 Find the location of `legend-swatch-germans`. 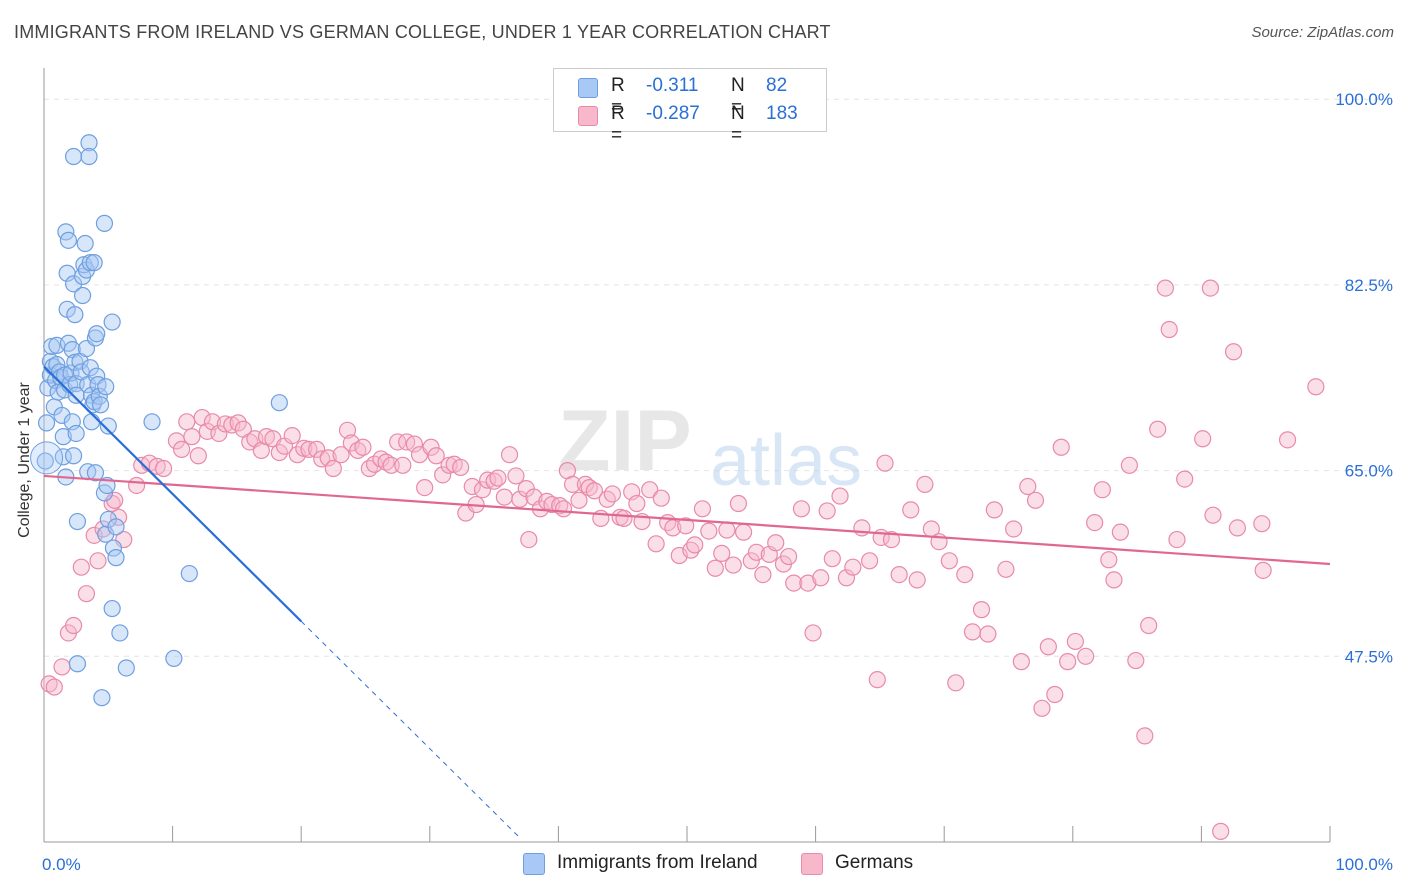

legend-swatch-germans is located at coordinates (588, 116).